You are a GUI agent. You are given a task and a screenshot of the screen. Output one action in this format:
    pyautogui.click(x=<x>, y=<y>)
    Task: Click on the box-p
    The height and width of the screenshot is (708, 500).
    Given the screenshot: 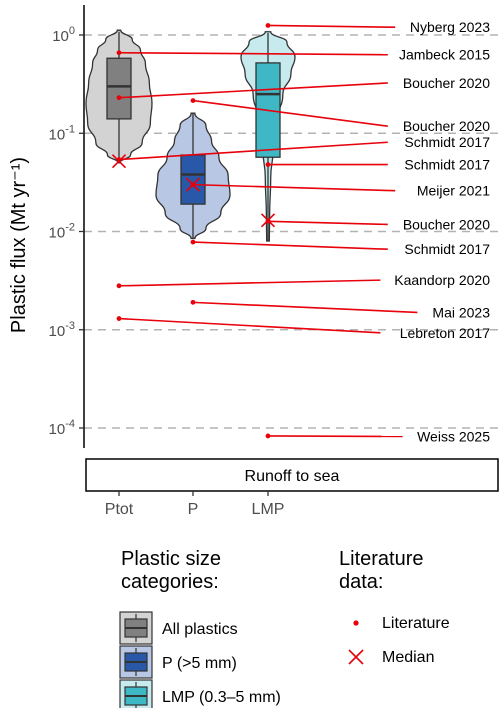 What is the action you would take?
    pyautogui.click(x=193, y=179)
    